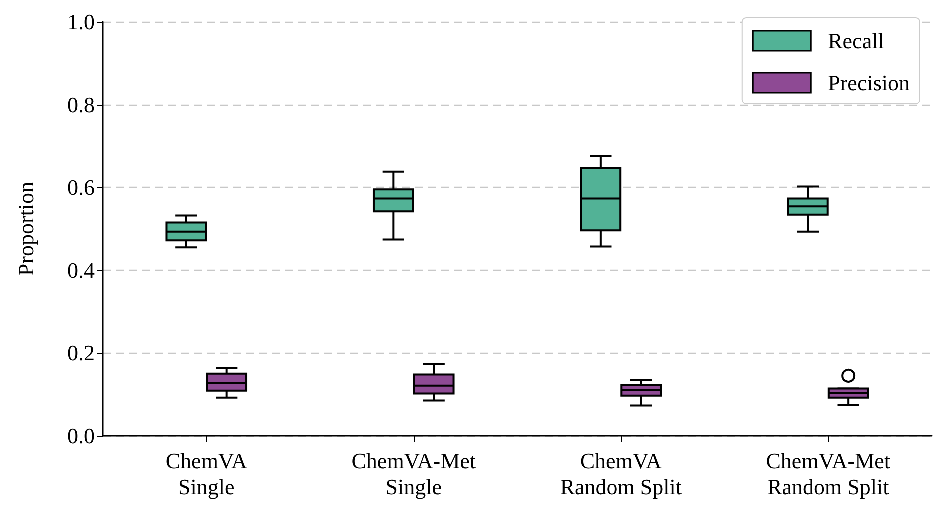 This screenshot has width=934, height=514. Describe the element at coordinates (869, 83) in the screenshot. I see `legend-label: Precision` at that location.